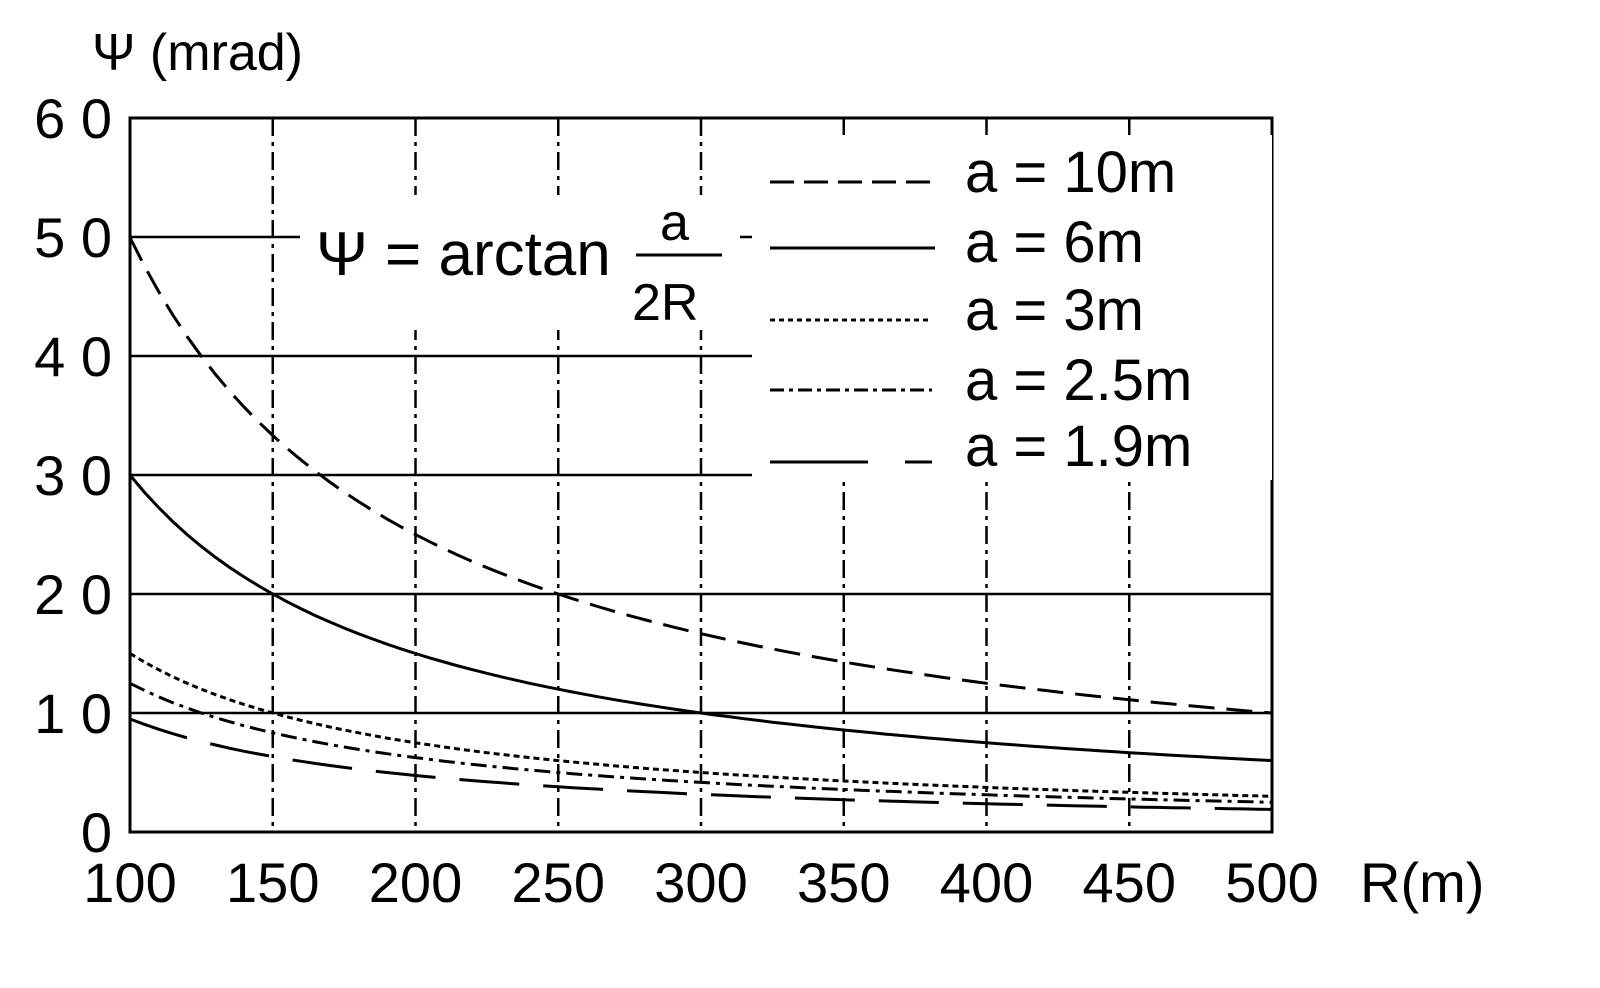 This screenshot has width=1600, height=988. I want to click on x-tick-label: 350, so click(843, 882).